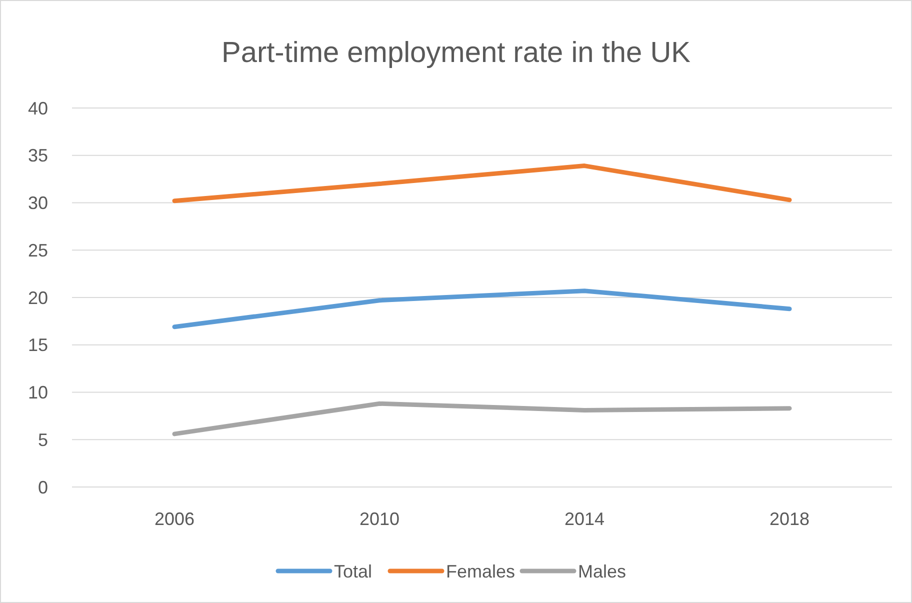 The image size is (912, 603). I want to click on x-tick-label: 2006, so click(174, 519).